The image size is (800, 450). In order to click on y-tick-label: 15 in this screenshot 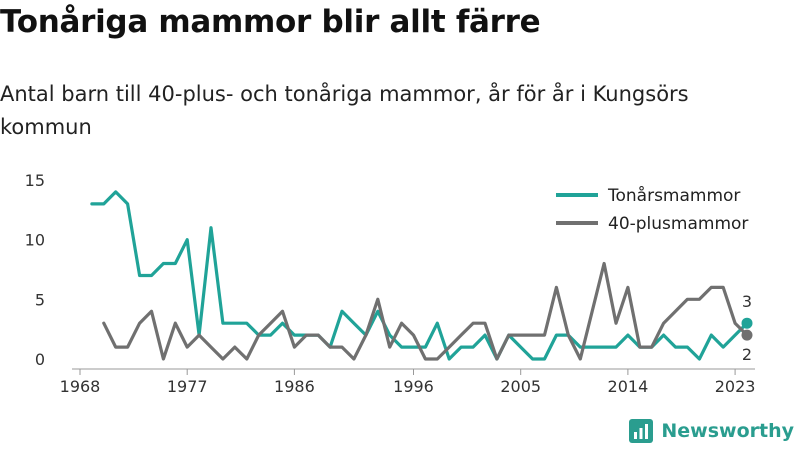, I will do `click(35, 180)`.